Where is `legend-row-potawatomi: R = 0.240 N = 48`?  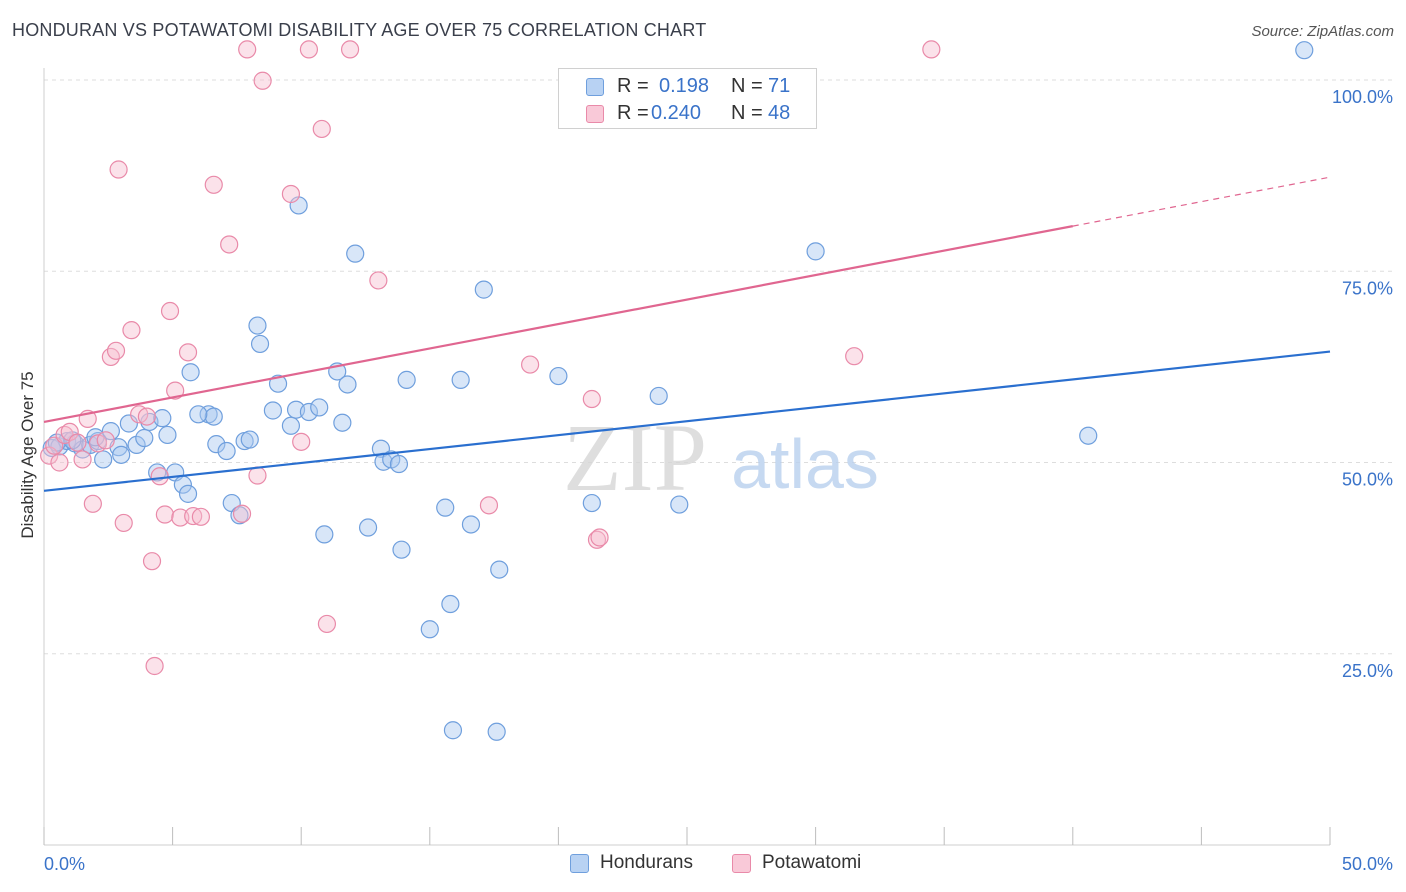
legend-row-potawatomi: R = 0.240 N = 48 is located at coordinates (687, 115).